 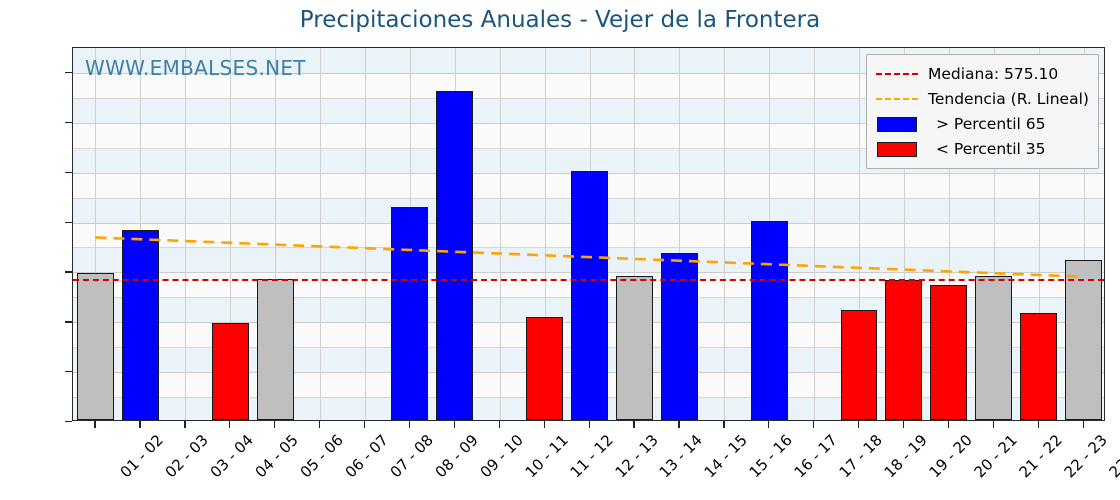 What do you see at coordinates (588, 279) in the screenshot?
I see `median-line` at bounding box center [588, 279].